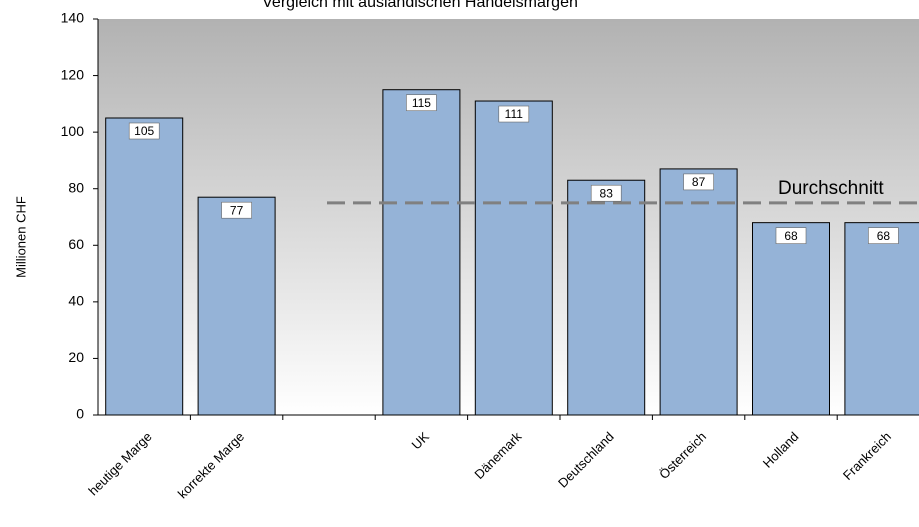 The height and width of the screenshot is (527, 919). What do you see at coordinates (831, 188) in the screenshot?
I see `reference-label: Durchschnitt` at bounding box center [831, 188].